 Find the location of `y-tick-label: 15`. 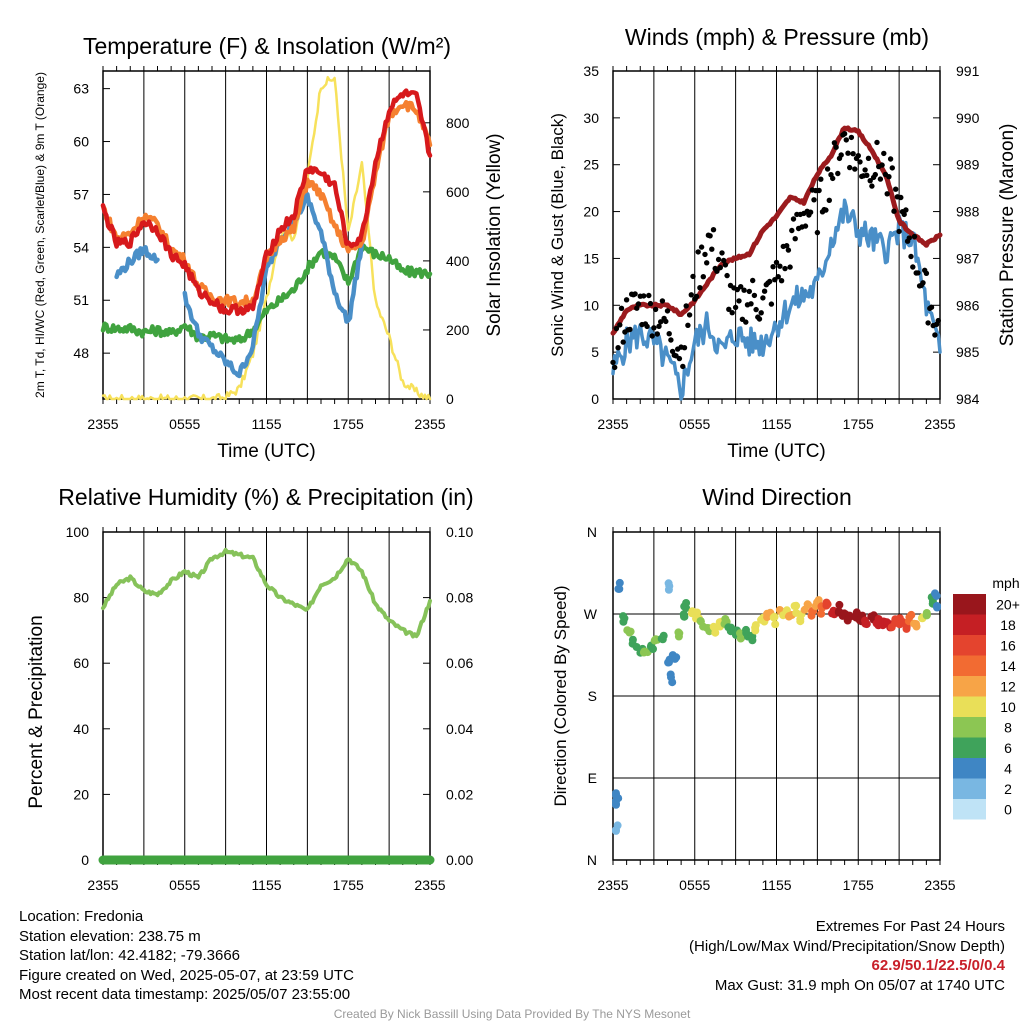

y-tick-label: 15 is located at coordinates (591, 258).